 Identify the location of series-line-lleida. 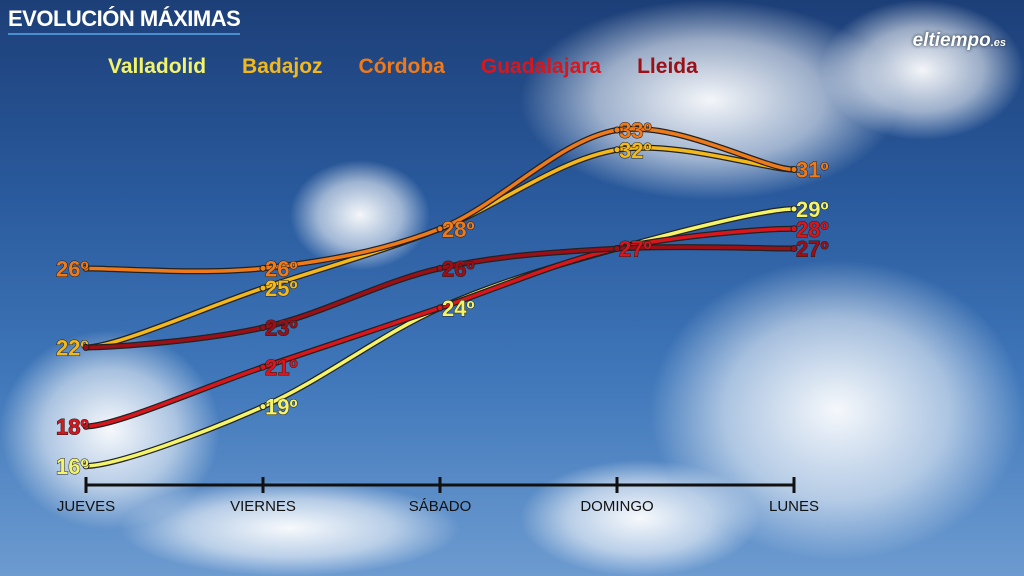
(440, 297).